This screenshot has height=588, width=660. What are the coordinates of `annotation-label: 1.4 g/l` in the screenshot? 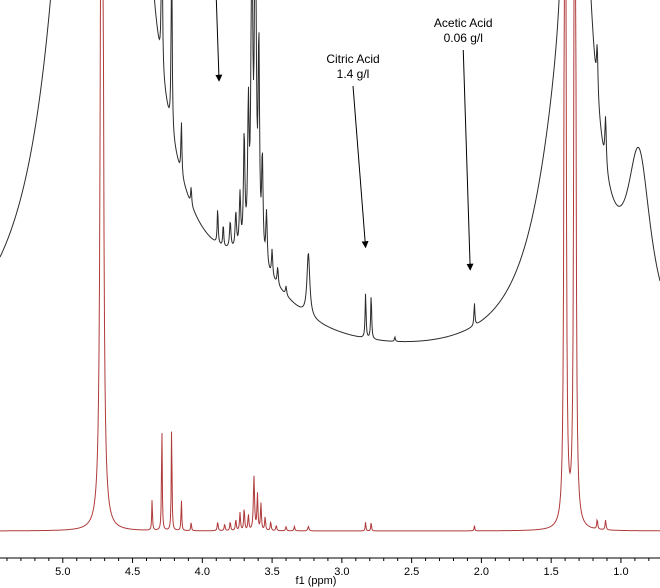 It's located at (353, 74).